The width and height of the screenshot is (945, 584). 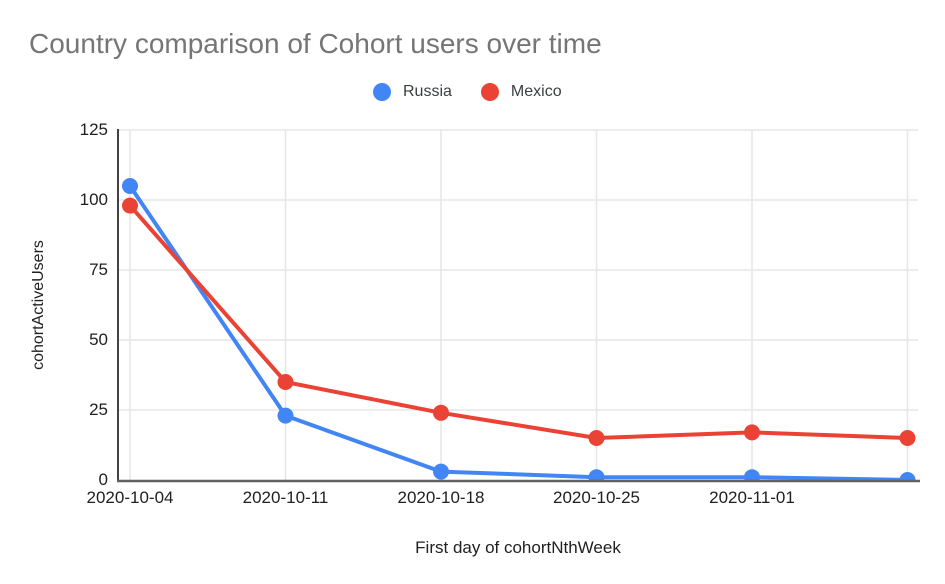 What do you see at coordinates (130, 497) in the screenshot?
I see `x-tick-label: 2020-10-04` at bounding box center [130, 497].